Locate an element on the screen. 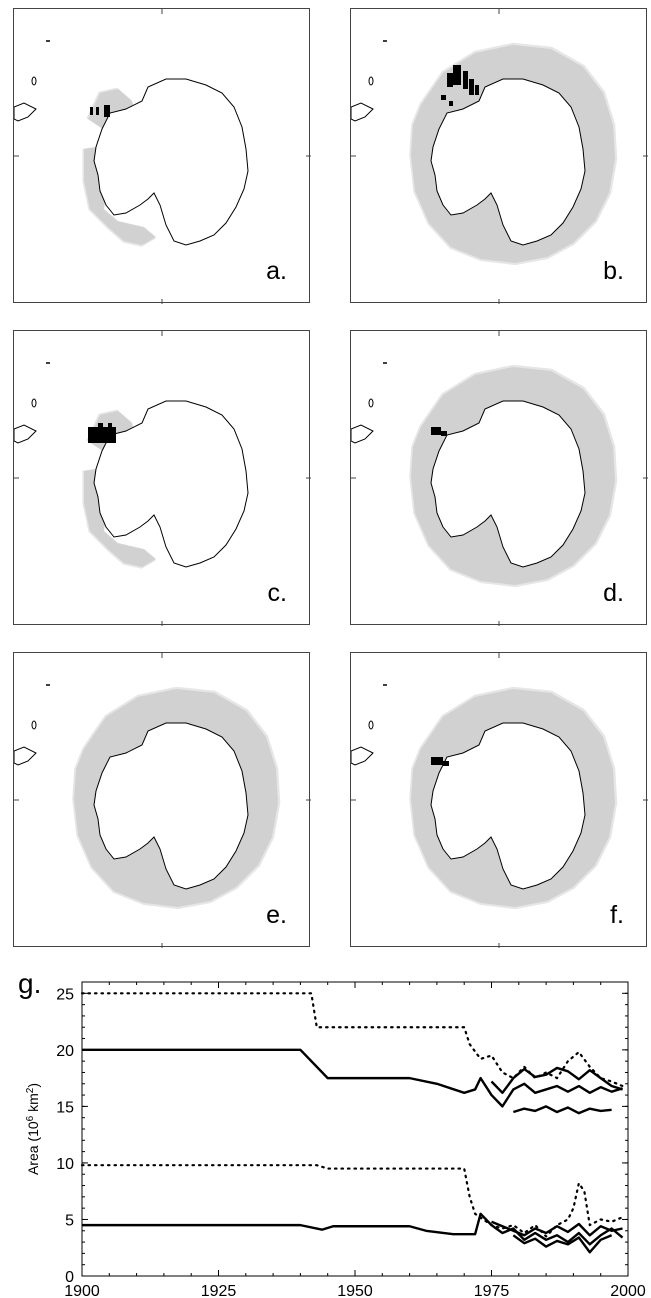  x-tick-label: 1950 is located at coordinates (355, 1290).